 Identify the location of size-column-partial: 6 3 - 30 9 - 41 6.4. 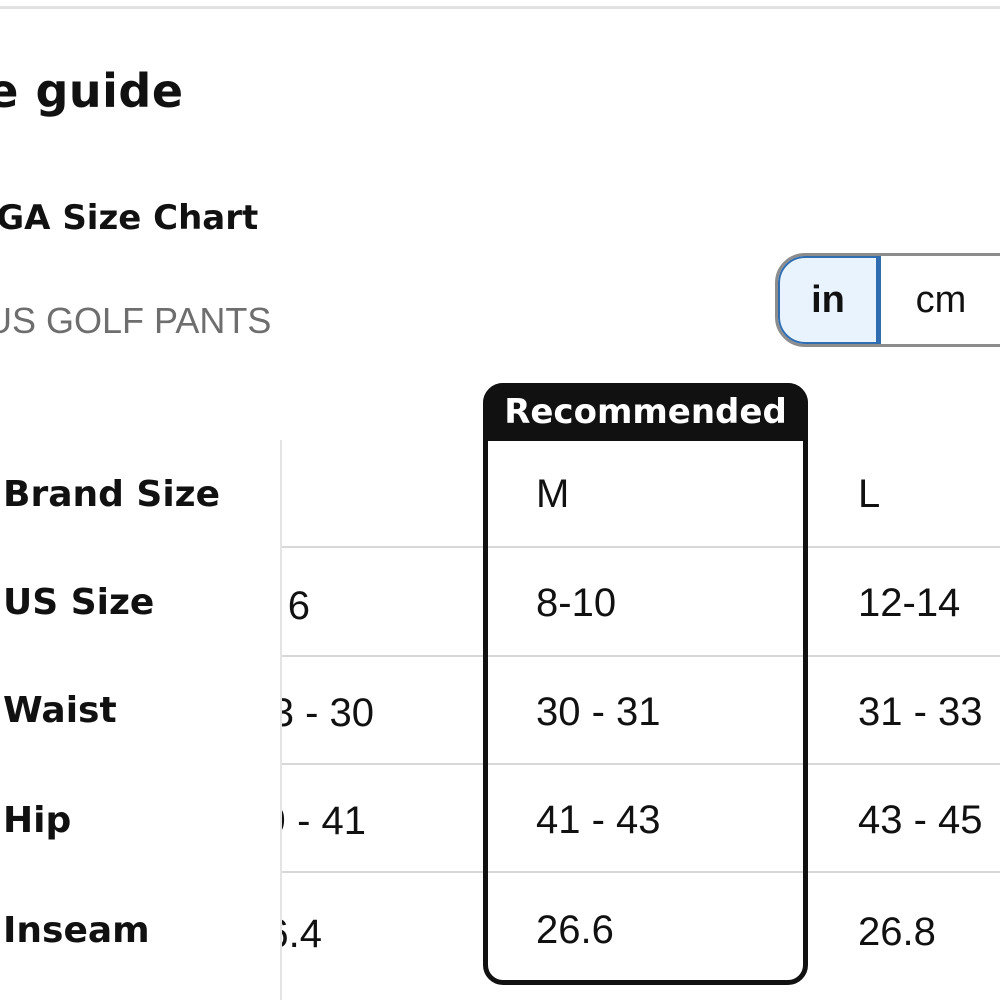
(382, 720).